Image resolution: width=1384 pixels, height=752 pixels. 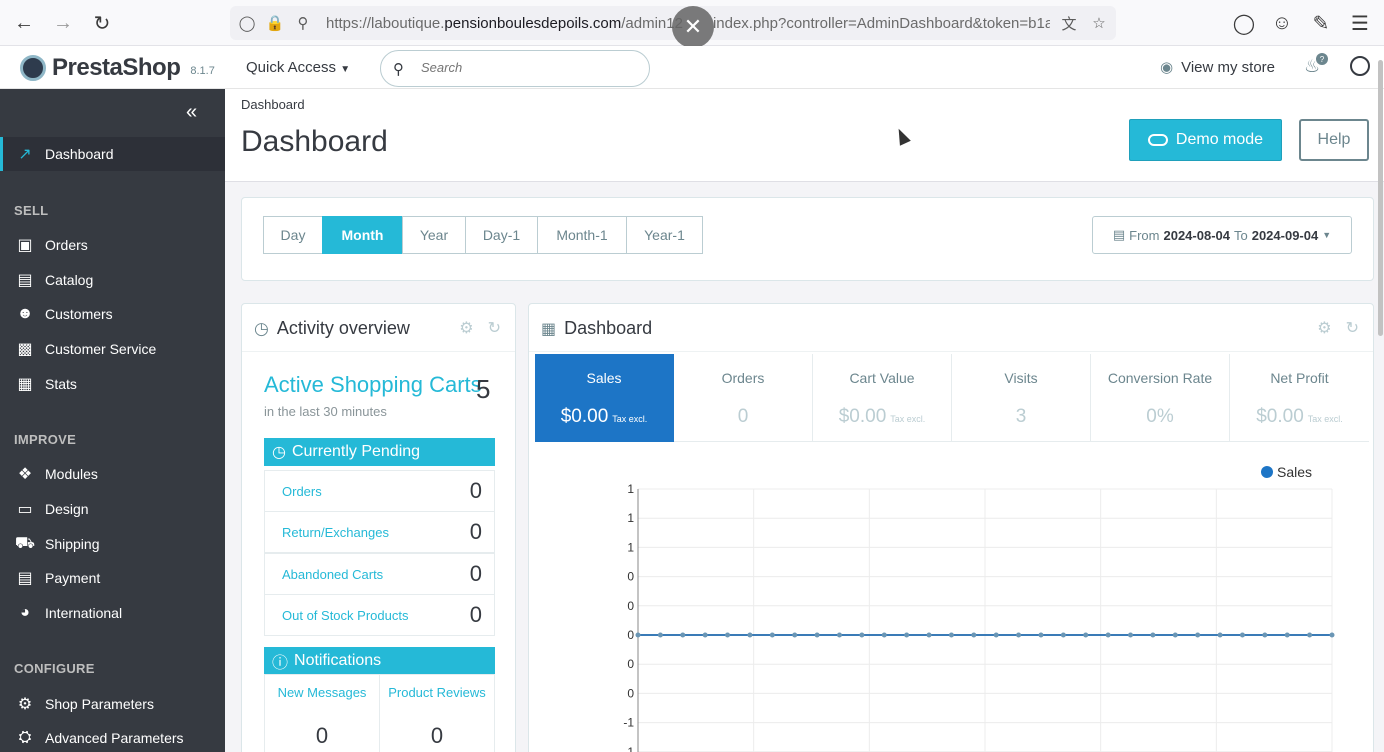 What do you see at coordinates (437, 713) in the screenshot?
I see `notif-product-reviews: Product Reviews 0` at bounding box center [437, 713].